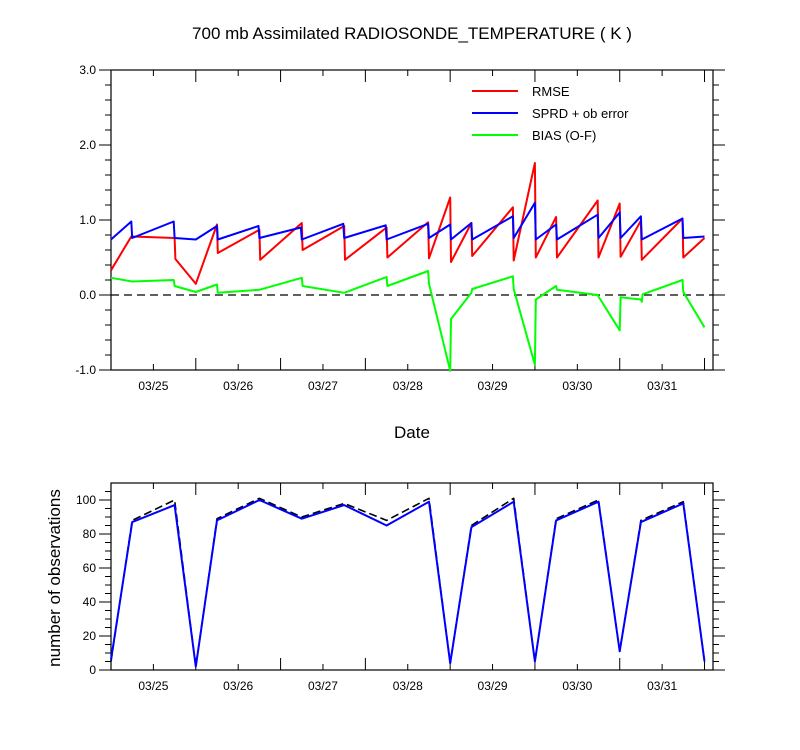 Image resolution: width=800 pixels, height=750 pixels. Describe the element at coordinates (407, 221) in the screenshot. I see `series-line-sprd-ob-error` at that location.